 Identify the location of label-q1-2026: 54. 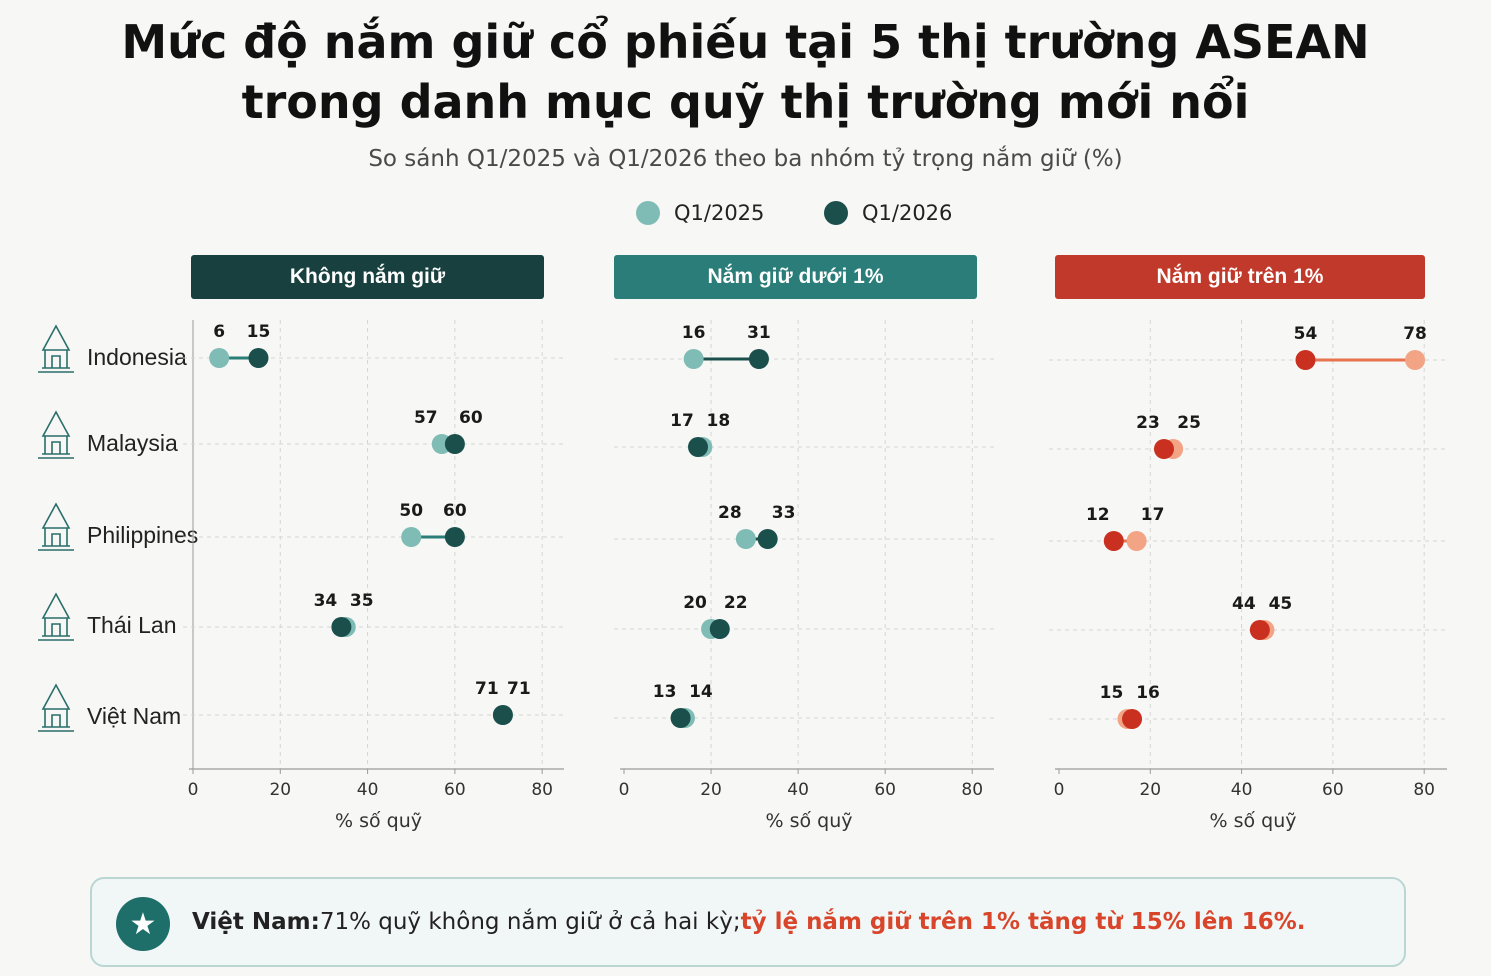
(1306, 334).